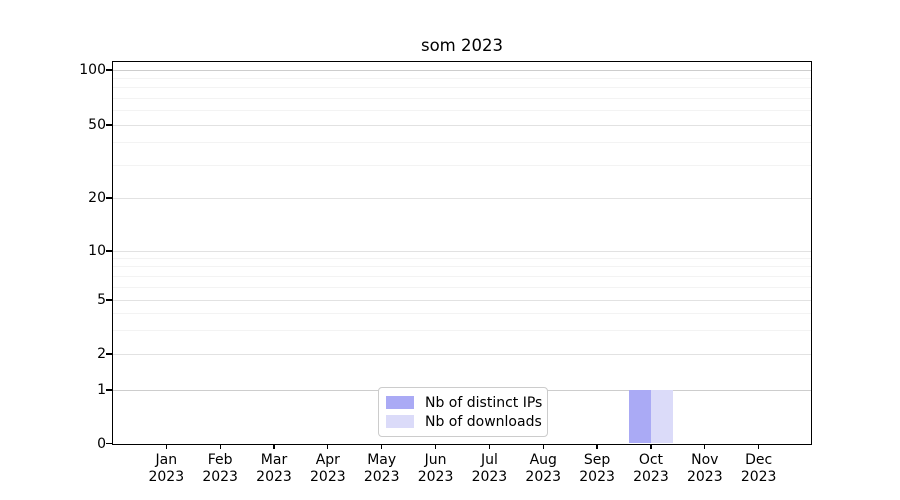 This screenshot has height=500, width=900. I want to click on x-tick-label: Dec 2023, so click(759, 469).